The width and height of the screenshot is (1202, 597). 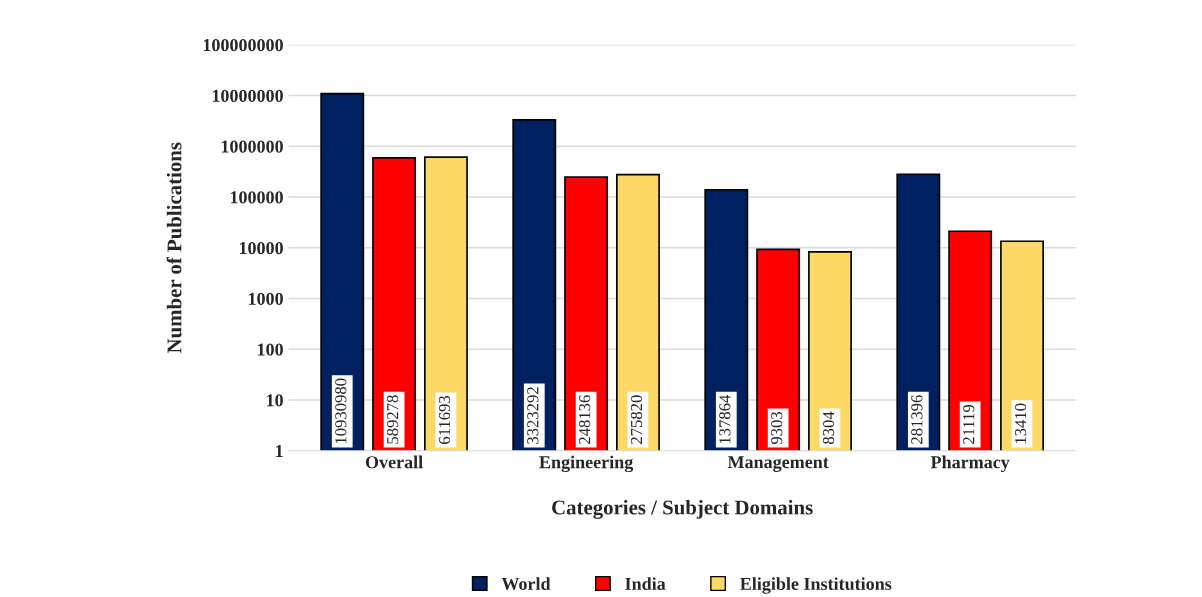 I want to click on x-axis-title: Categories / Subject Domains, so click(x=682, y=509).